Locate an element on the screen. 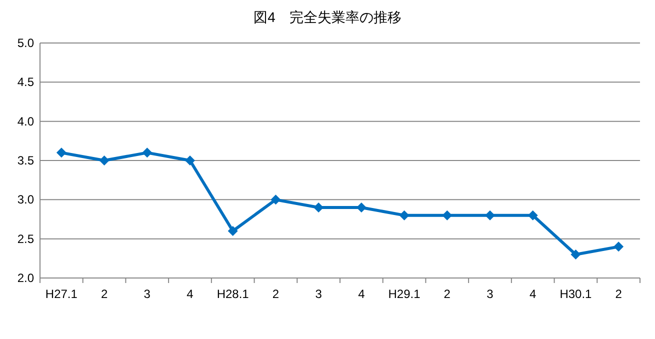 The image size is (655, 339). x-tick-label: H27.1 is located at coordinates (61, 294).